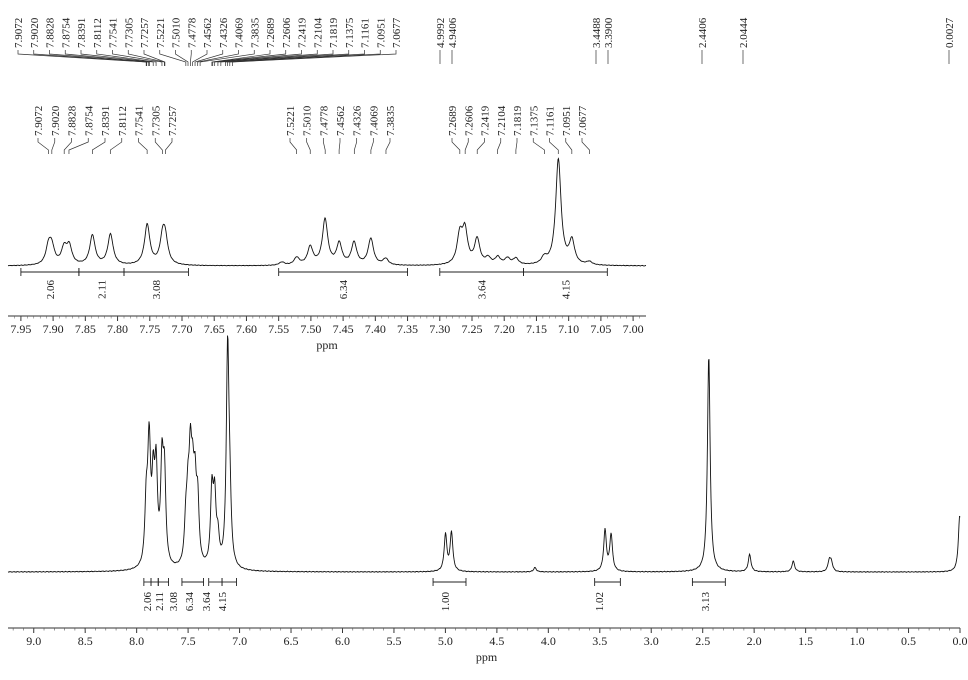 The height and width of the screenshot is (680, 968). What do you see at coordinates (857, 641) in the screenshot?
I see `full-x-tick-label-16: 1.0` at bounding box center [857, 641].